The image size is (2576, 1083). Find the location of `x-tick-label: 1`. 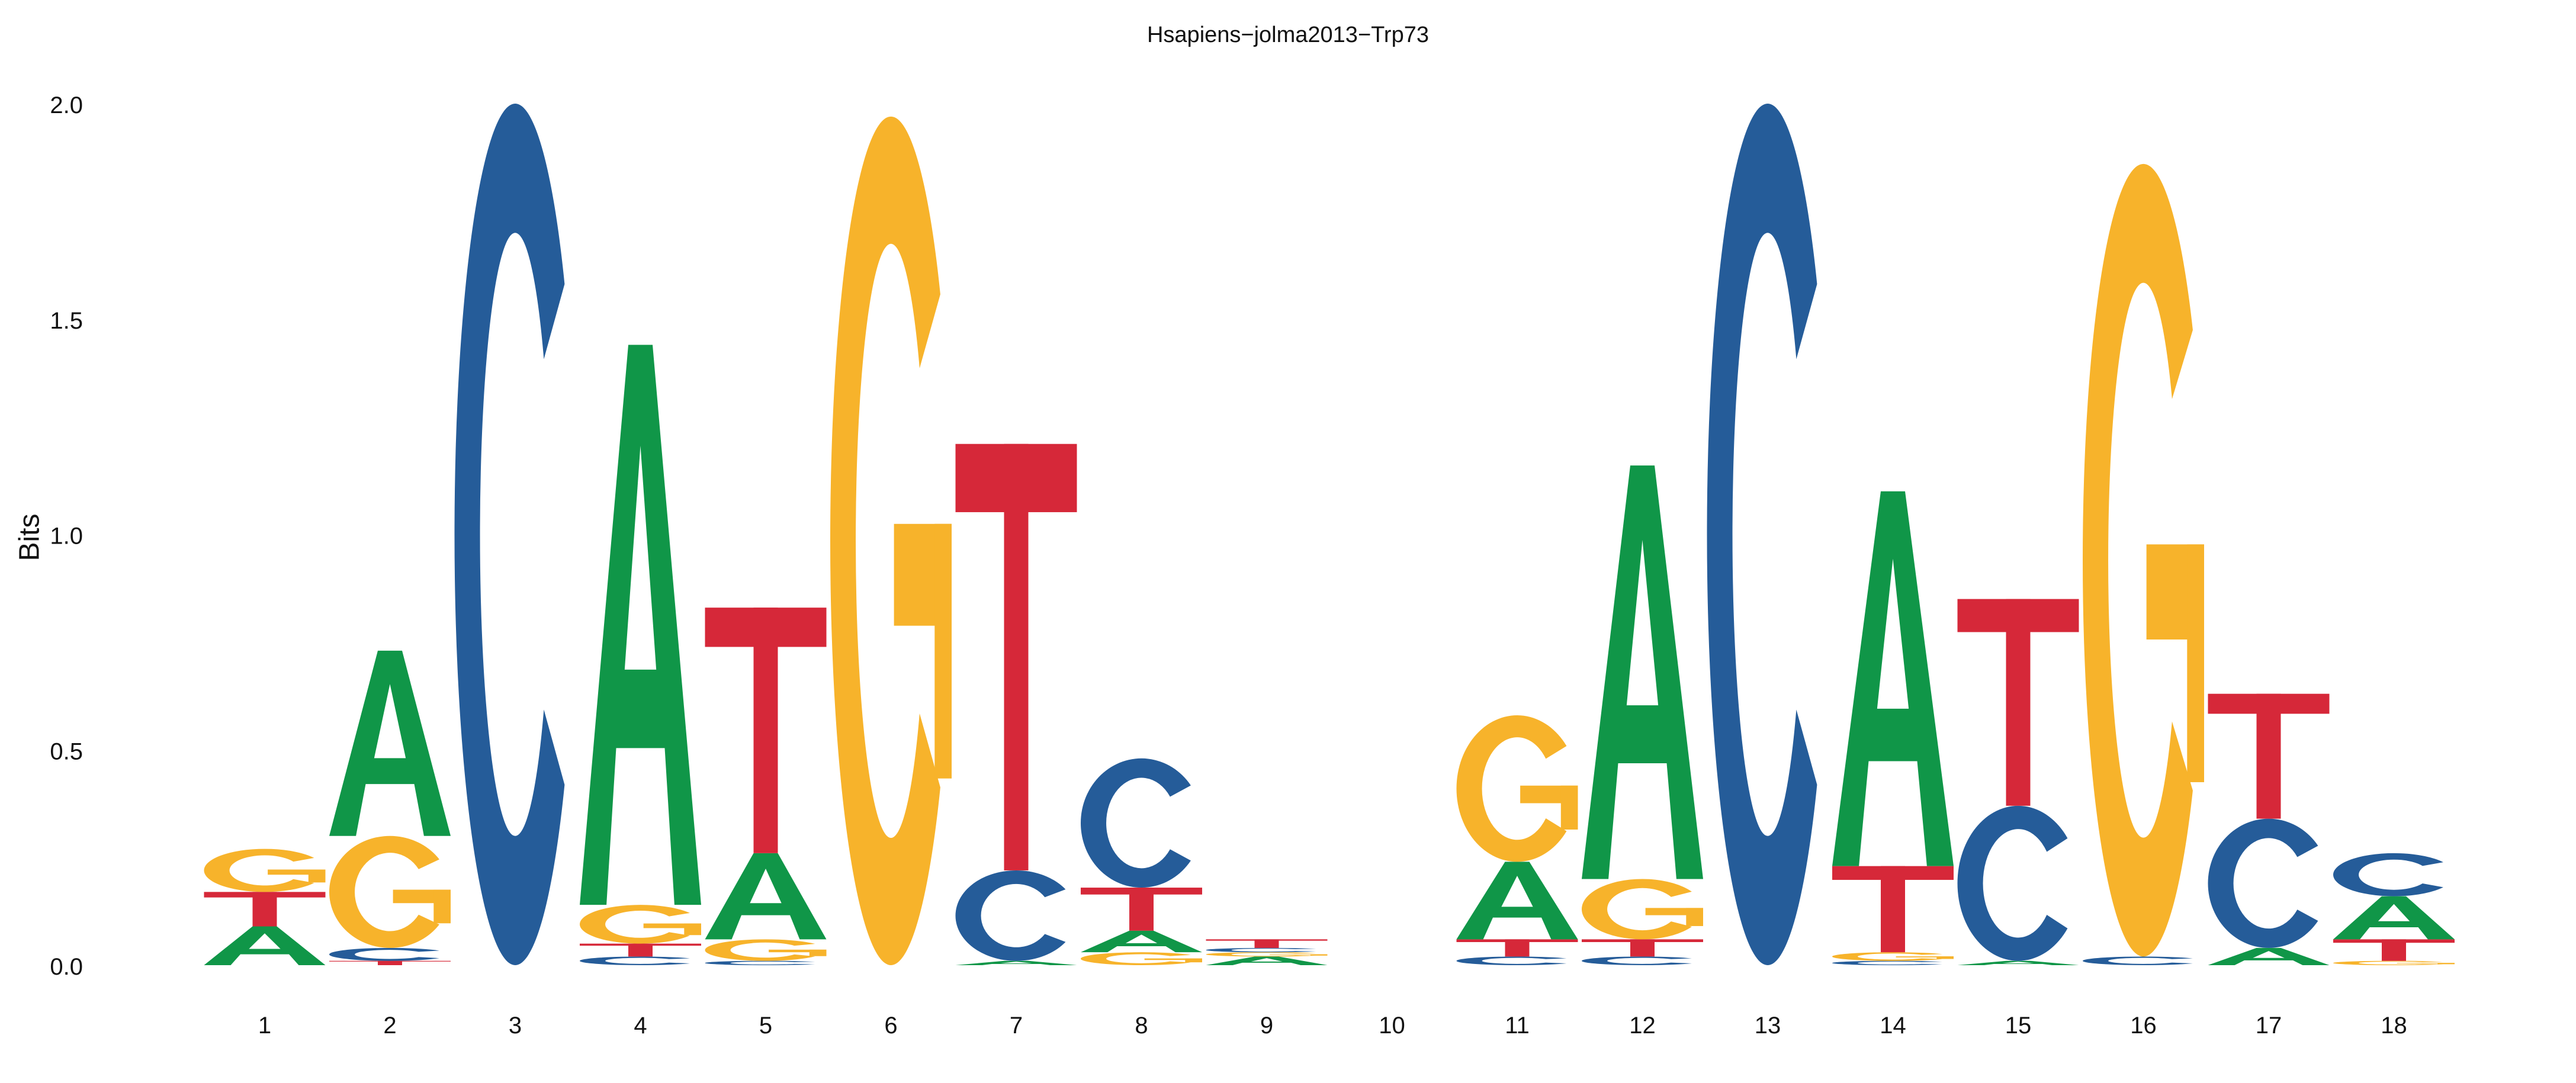

x-tick-label: 1 is located at coordinates (264, 1026).